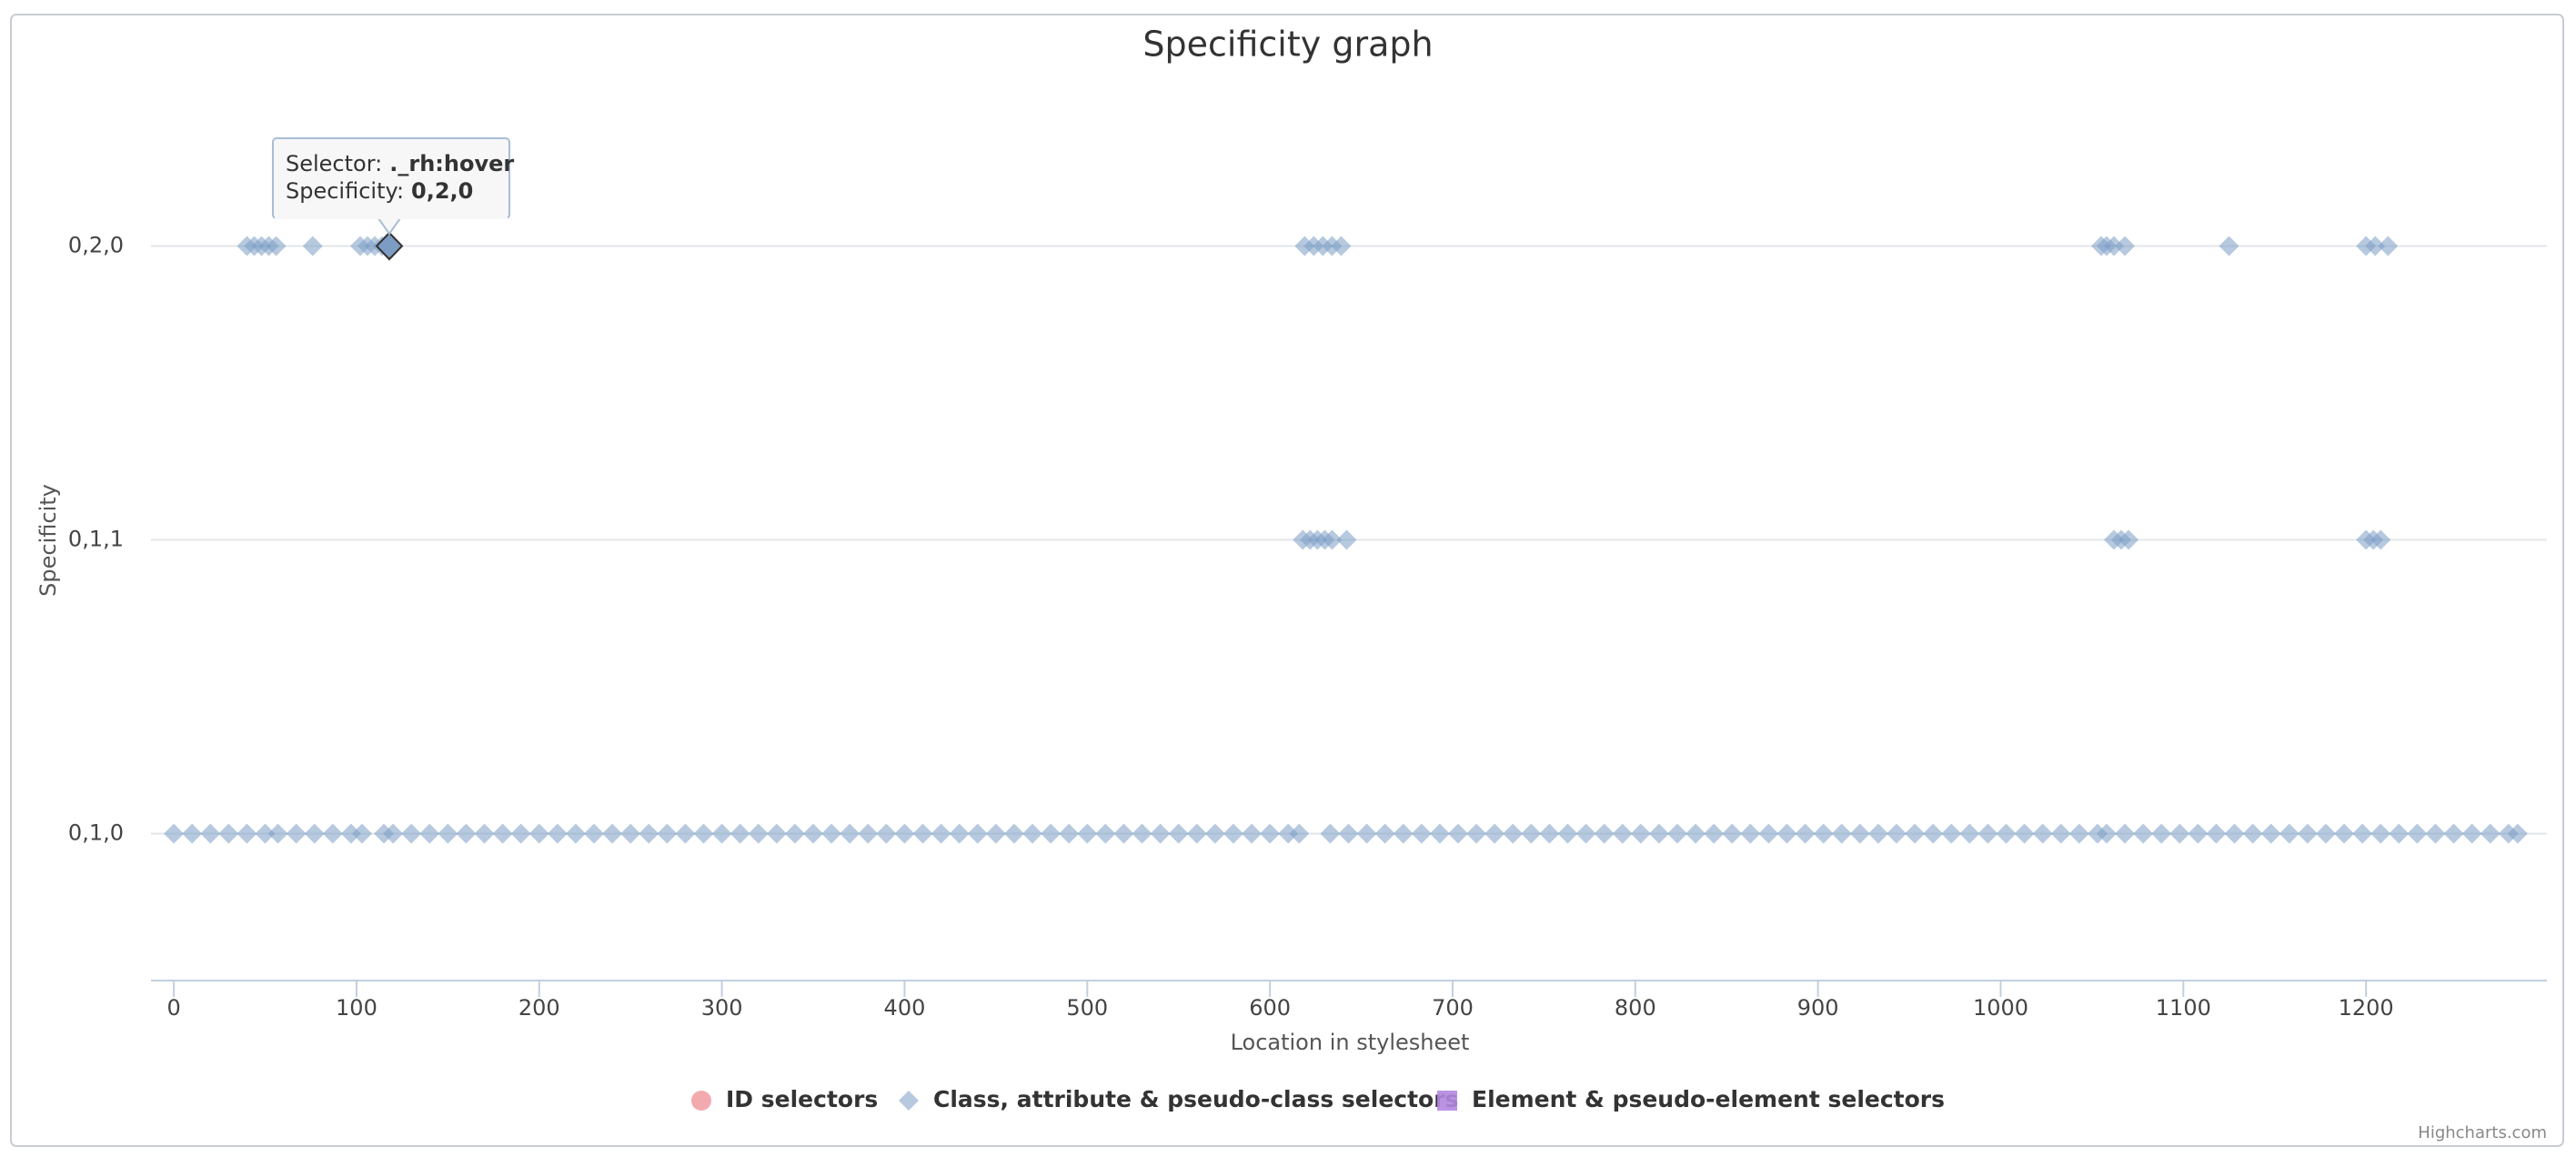  What do you see at coordinates (1708, 1099) in the screenshot?
I see `legend-label: Element & pseudo-element selectors` at bounding box center [1708, 1099].